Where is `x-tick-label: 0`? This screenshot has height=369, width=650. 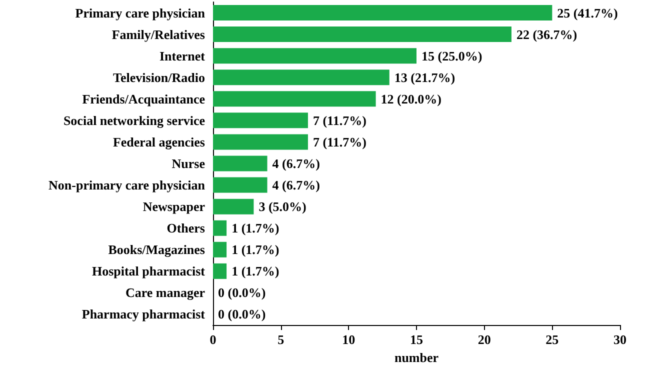 x-tick-label: 0 is located at coordinates (213, 339).